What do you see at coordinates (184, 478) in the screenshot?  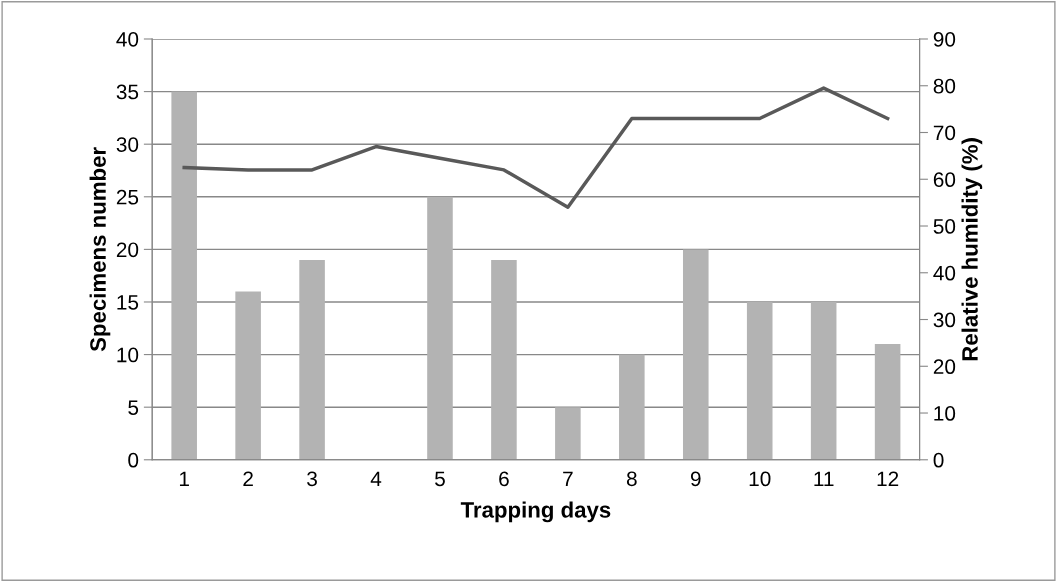 I see `x-tick-label: 1` at bounding box center [184, 478].